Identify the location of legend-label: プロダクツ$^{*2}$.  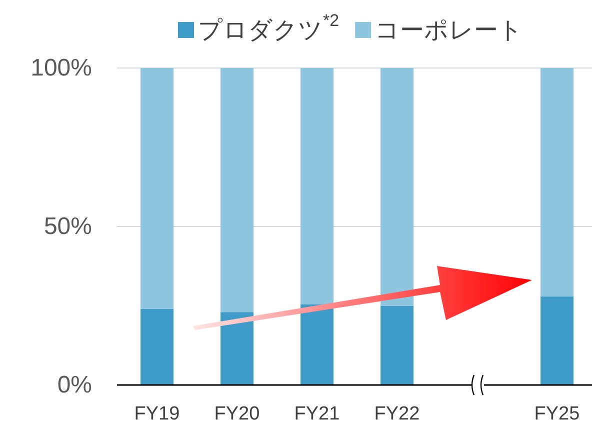
(269, 27).